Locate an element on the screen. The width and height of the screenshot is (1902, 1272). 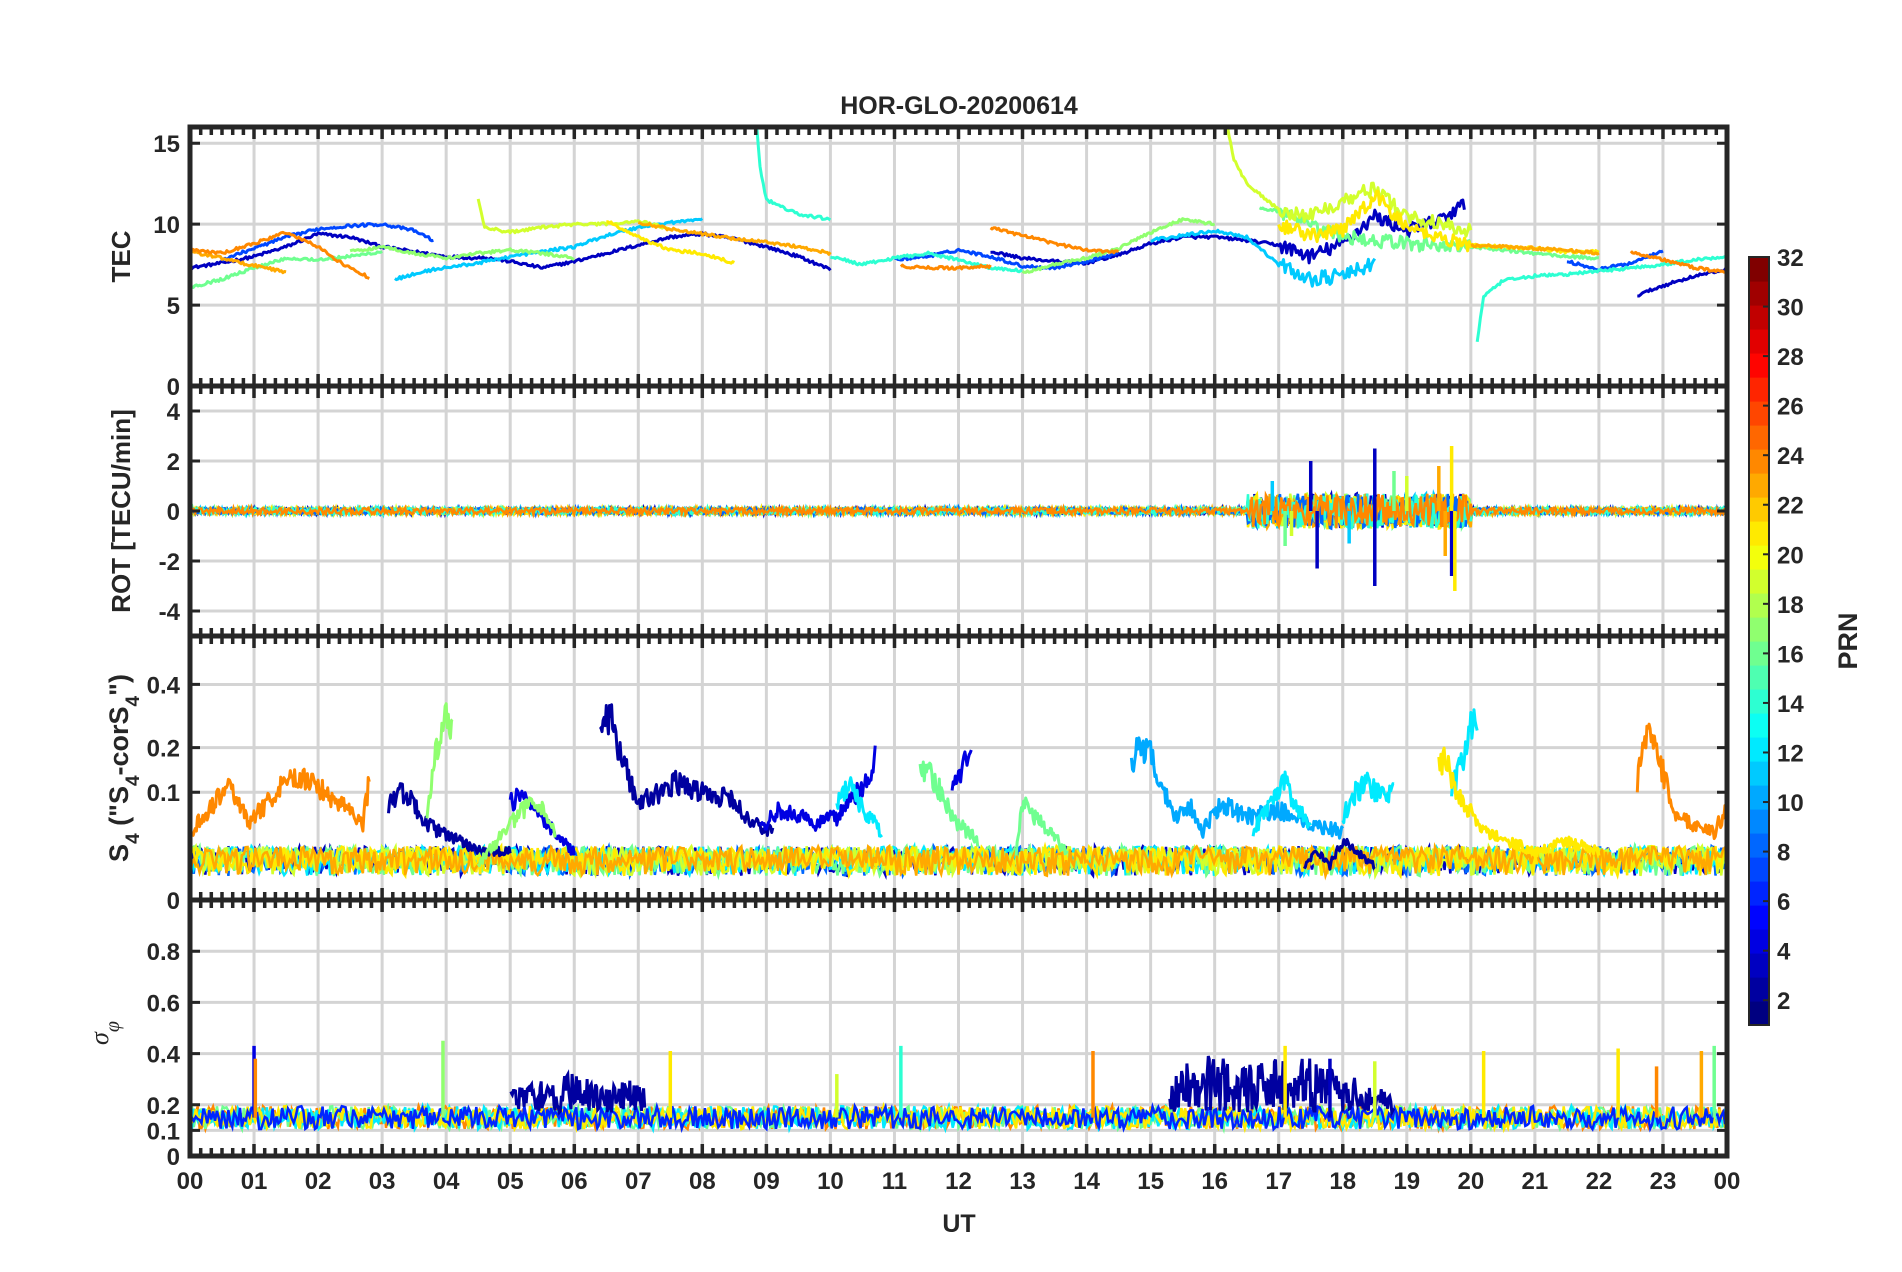
tec-y-tick-label: 0 is located at coordinates (173, 387).